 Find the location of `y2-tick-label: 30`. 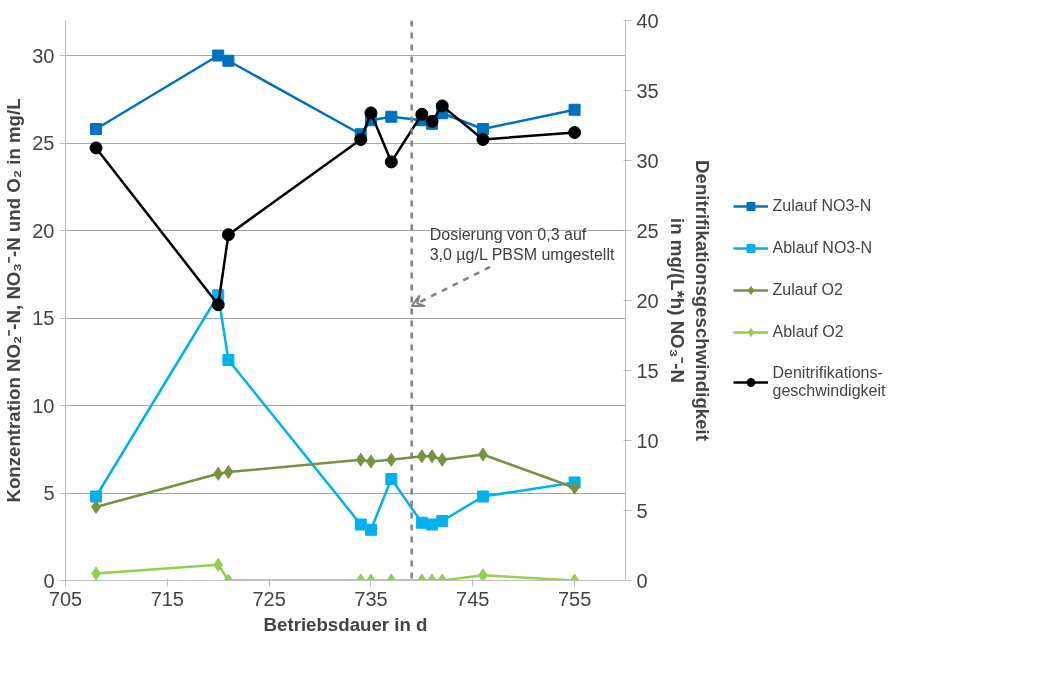

y2-tick-label: 30 is located at coordinates (647, 160).